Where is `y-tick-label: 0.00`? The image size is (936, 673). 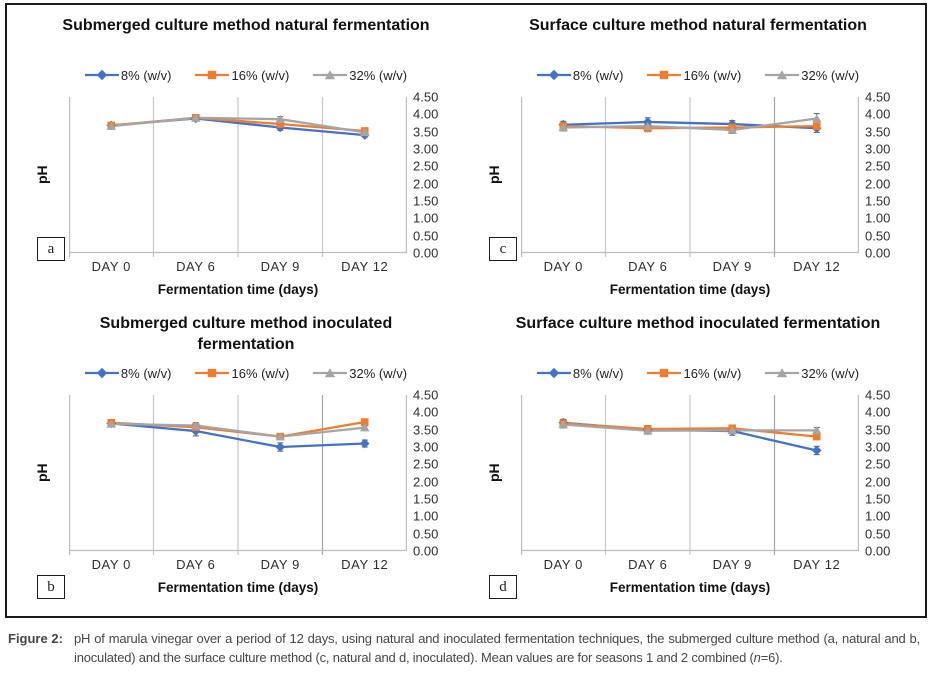
y-tick-label: 0.00 is located at coordinates (878, 253).